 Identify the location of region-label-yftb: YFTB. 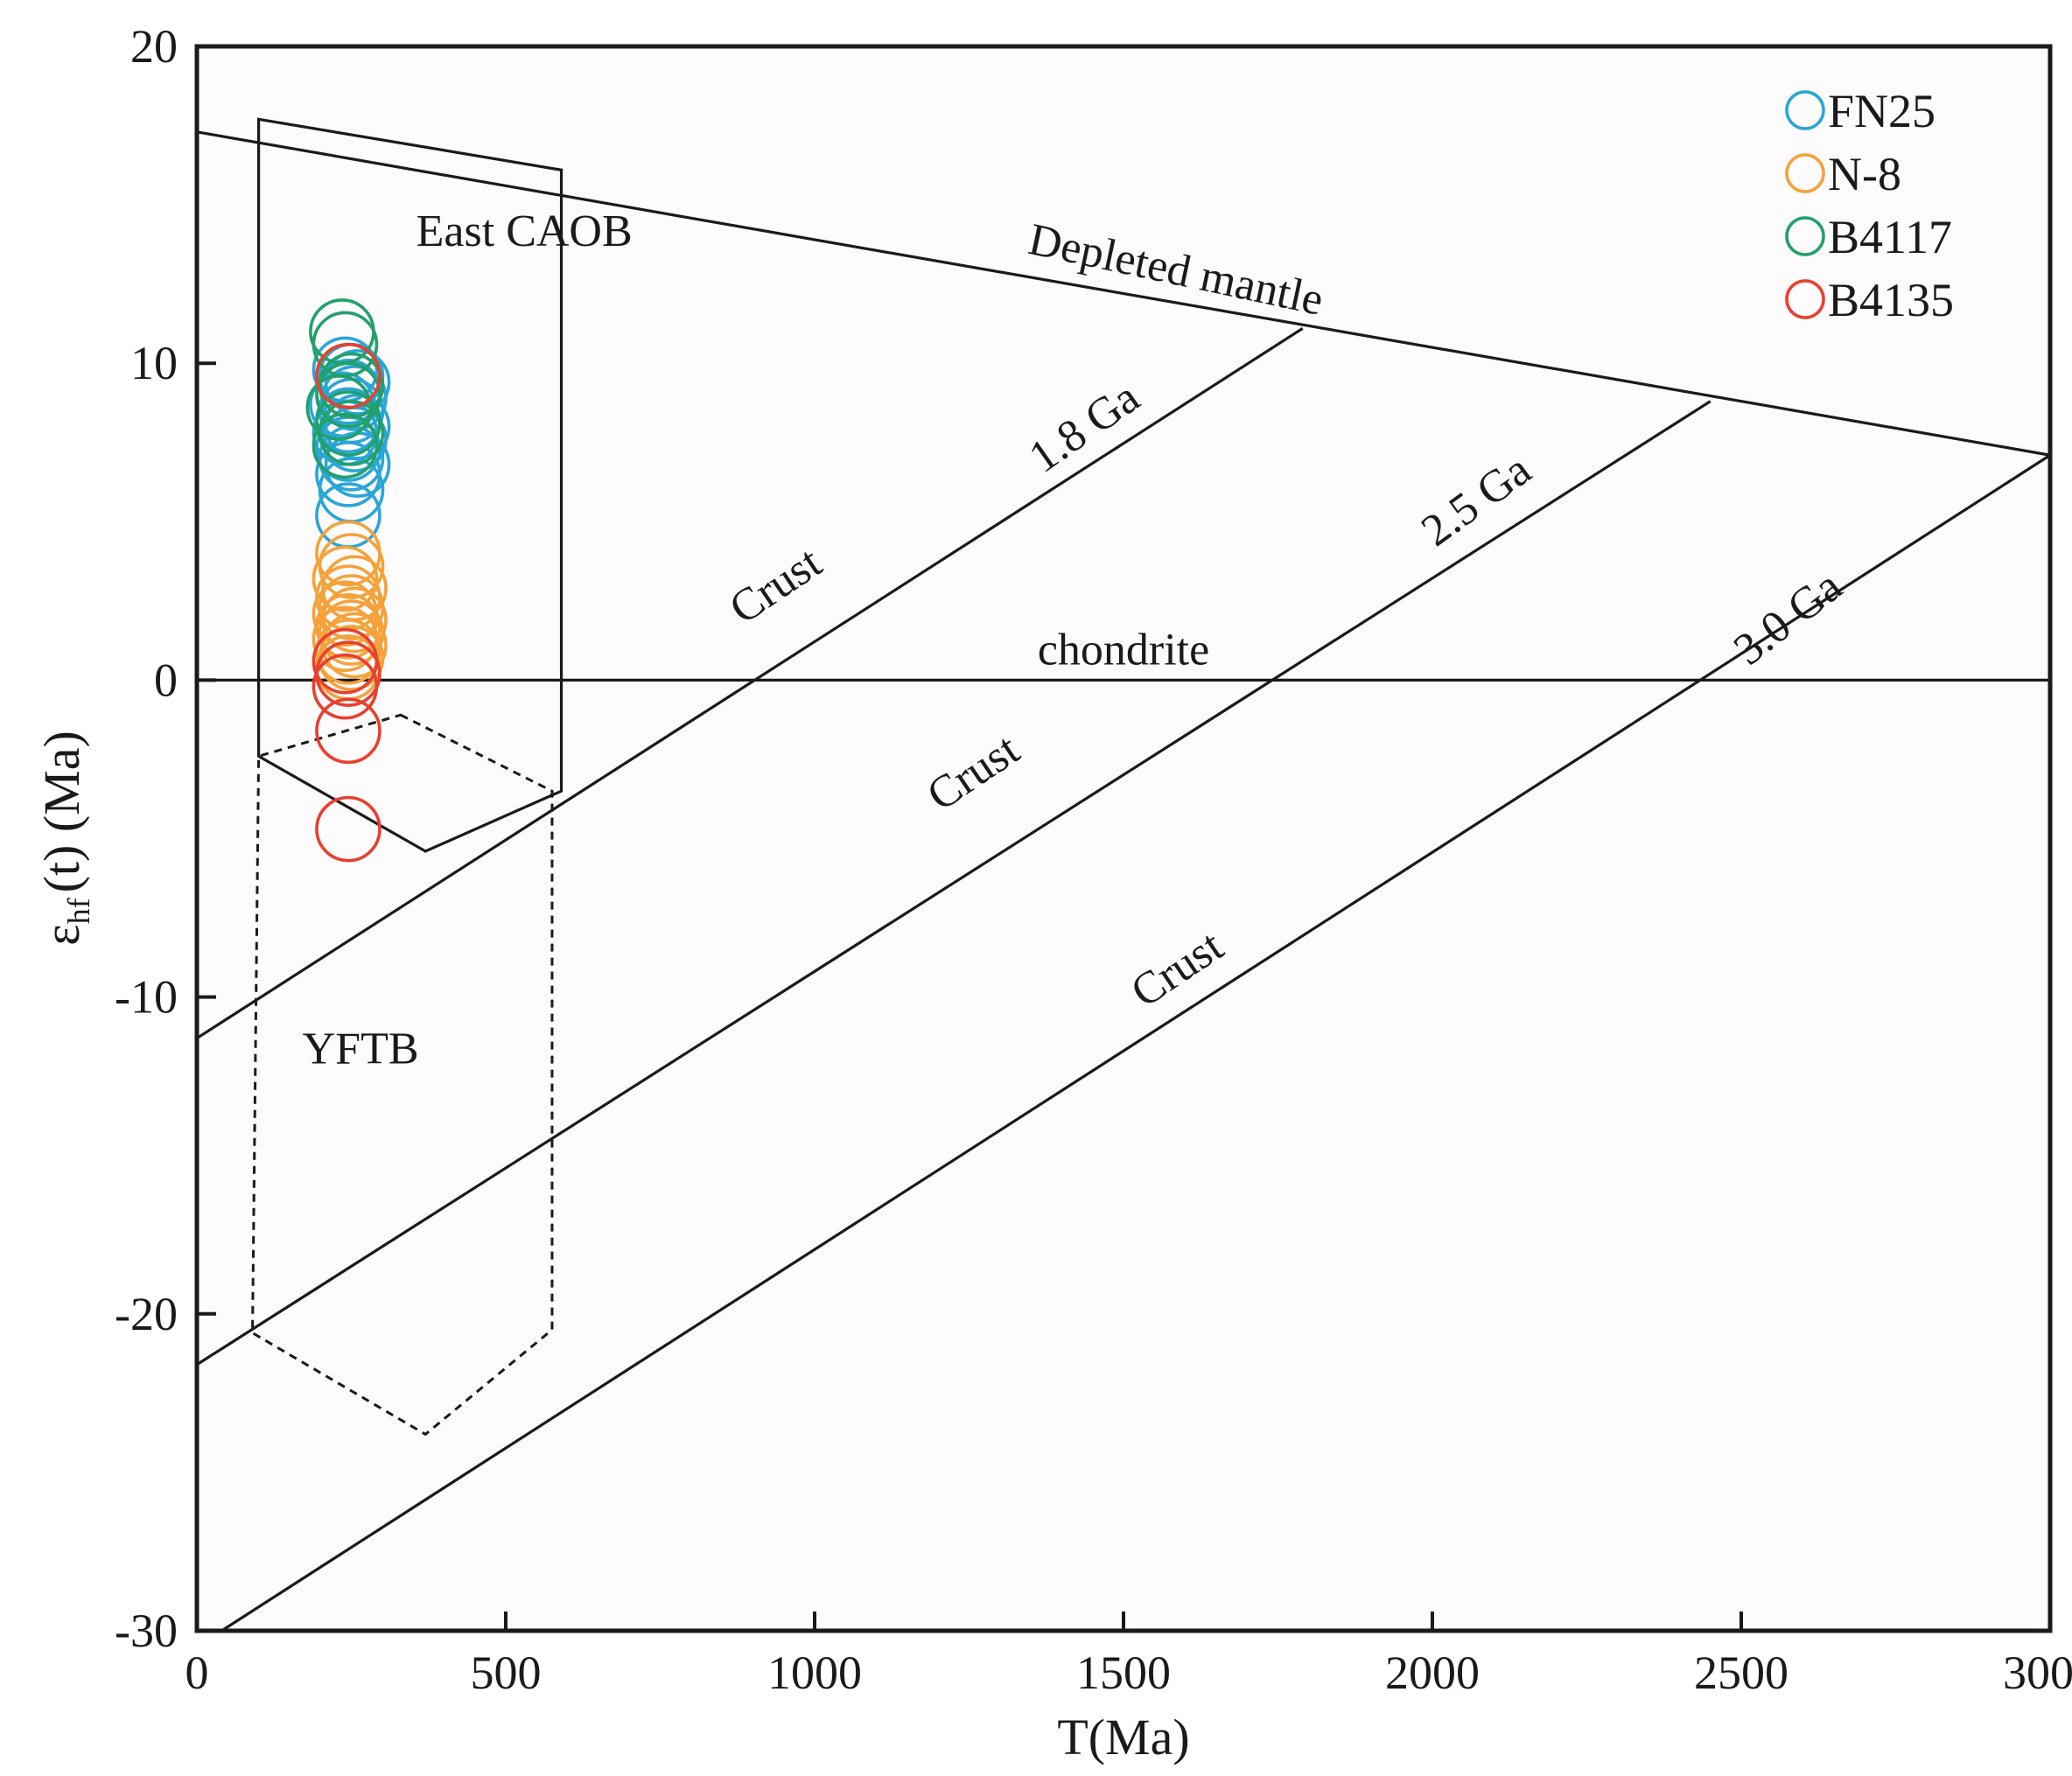
(361, 1049).